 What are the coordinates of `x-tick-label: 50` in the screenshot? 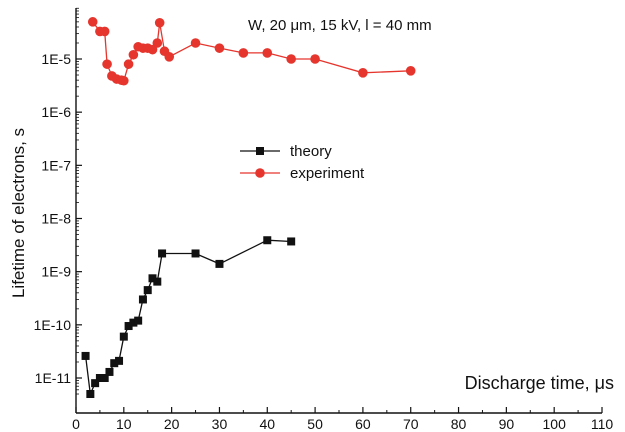 It's located at (315, 424).